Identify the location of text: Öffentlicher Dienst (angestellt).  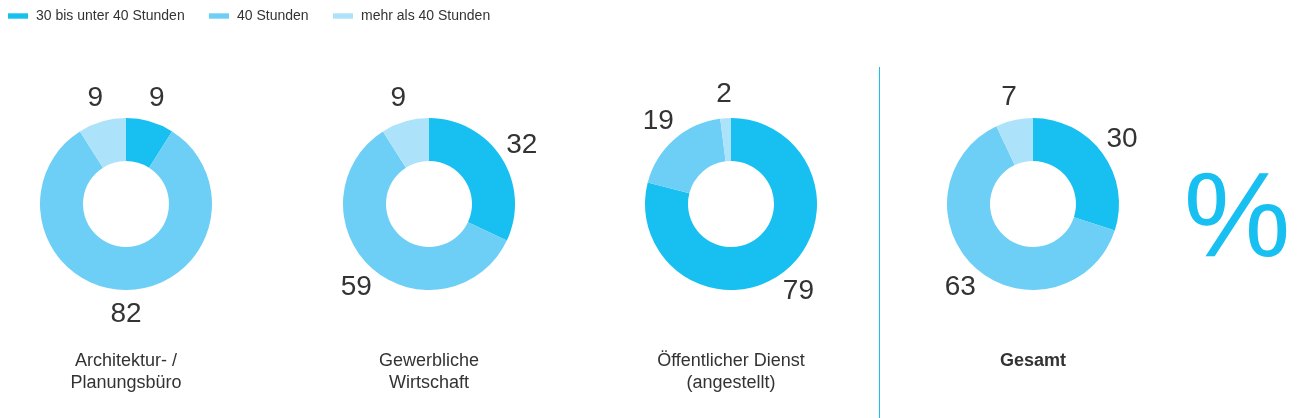
(731, 371).